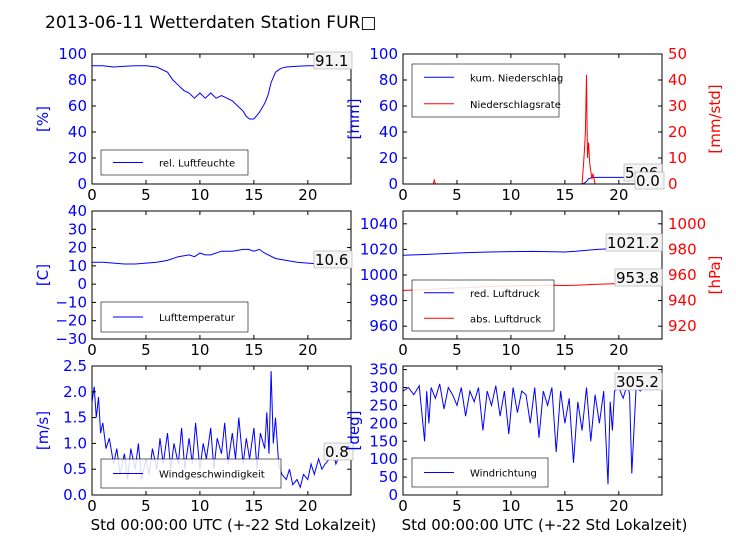 The width and height of the screenshot is (736, 552). I want to click on x-tick-label-humidity-0: 0, so click(92, 195).